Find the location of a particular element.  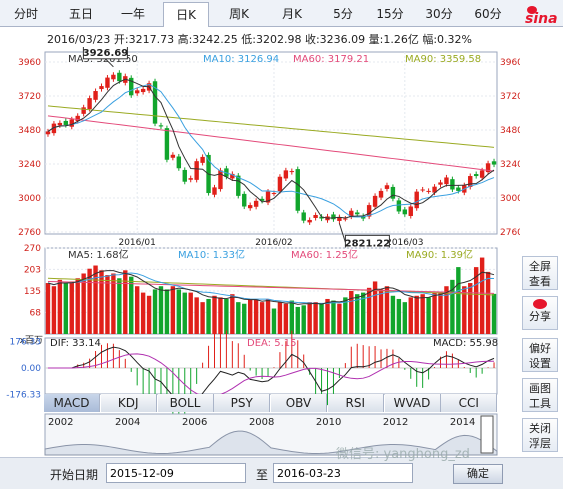

volume-legend: MA5: 1.68亿 is located at coordinates (98, 254).